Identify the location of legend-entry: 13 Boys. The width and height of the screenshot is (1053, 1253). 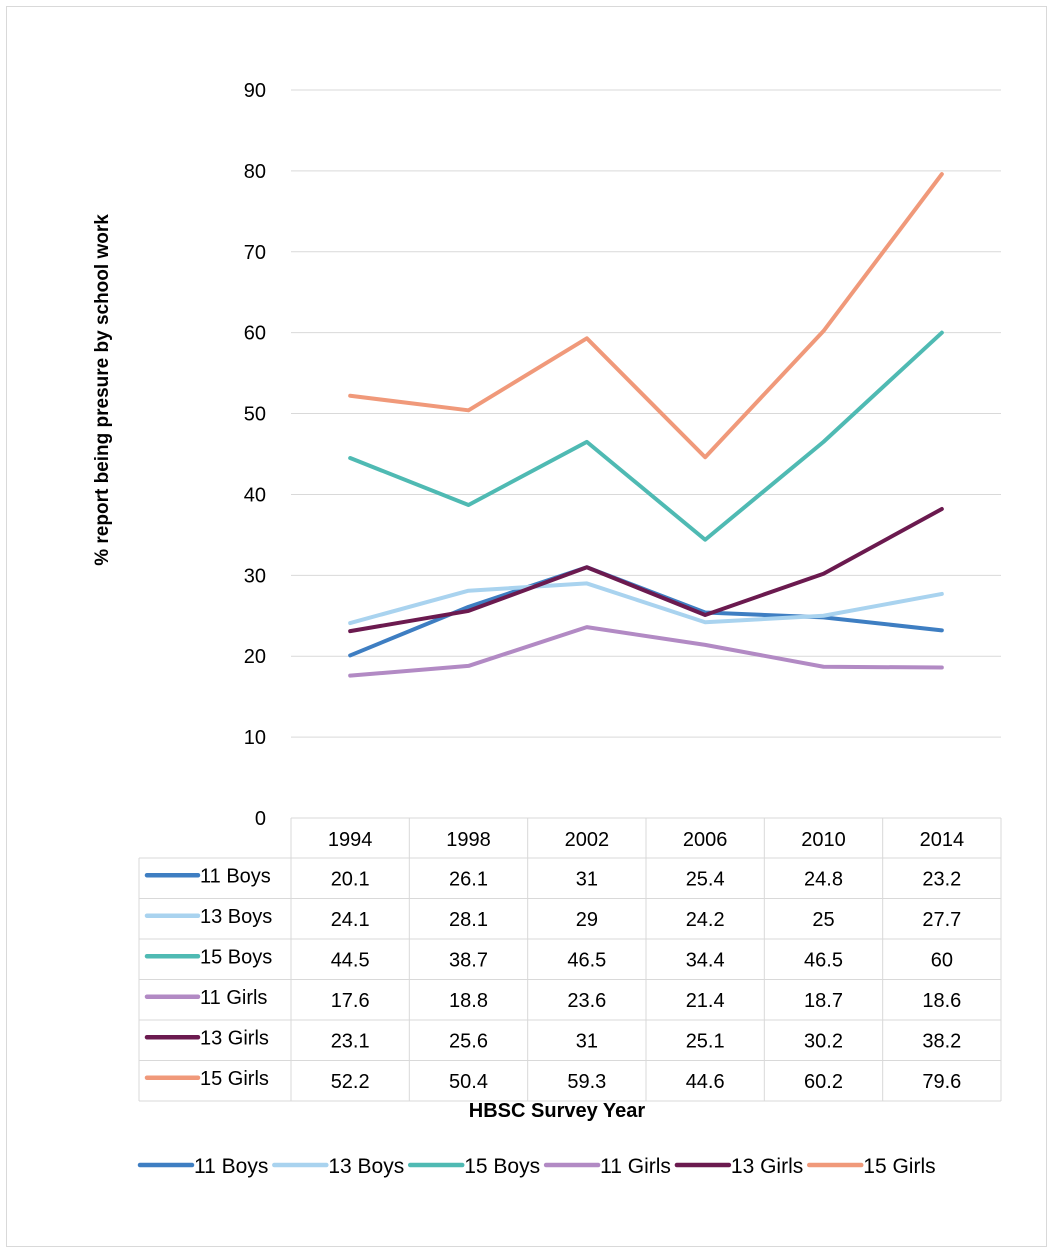
(366, 1166).